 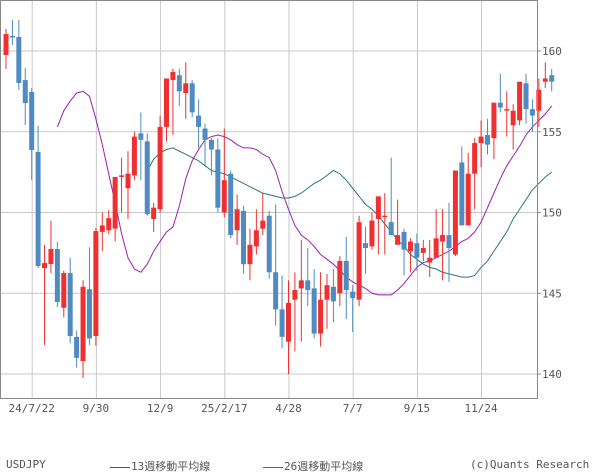 I want to click on svg-text: 155, so click(x=552, y=132).